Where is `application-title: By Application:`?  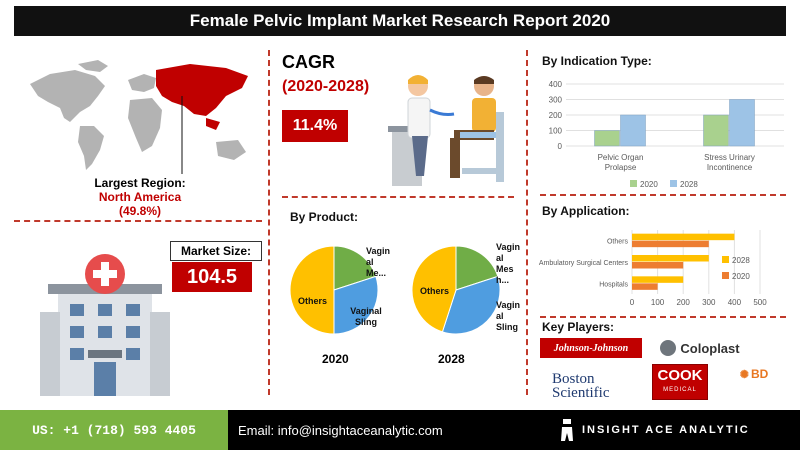
application-title: By Application: is located at coordinates (586, 211).